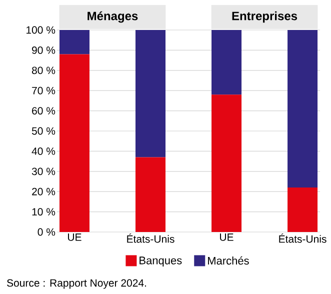 This screenshot has height=294, width=331. I want to click on y-tick-label: 60 %, so click(44, 111).